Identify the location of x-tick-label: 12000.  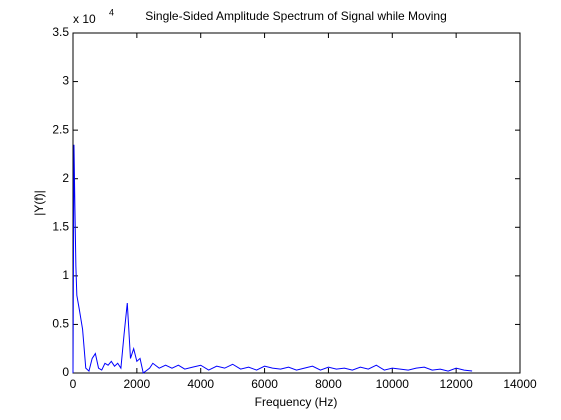
(456, 384).